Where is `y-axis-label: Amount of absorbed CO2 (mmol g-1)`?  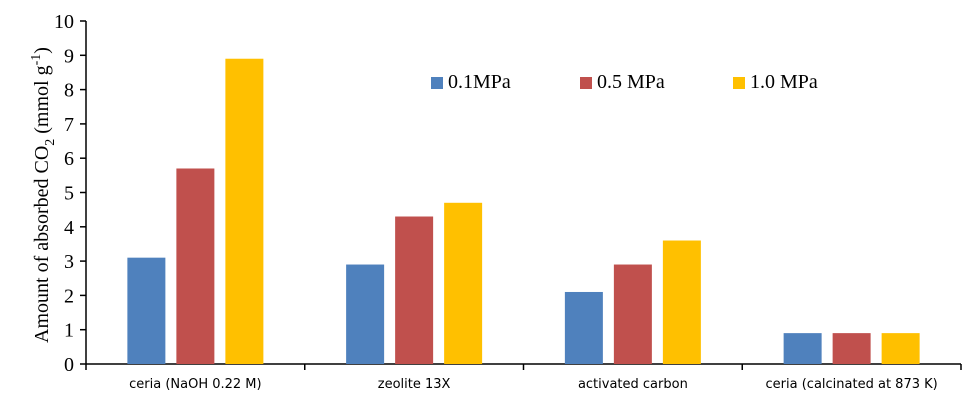
y-axis-label: Amount of absorbed CO2 (mmol g-1) is located at coordinates (43, 195).